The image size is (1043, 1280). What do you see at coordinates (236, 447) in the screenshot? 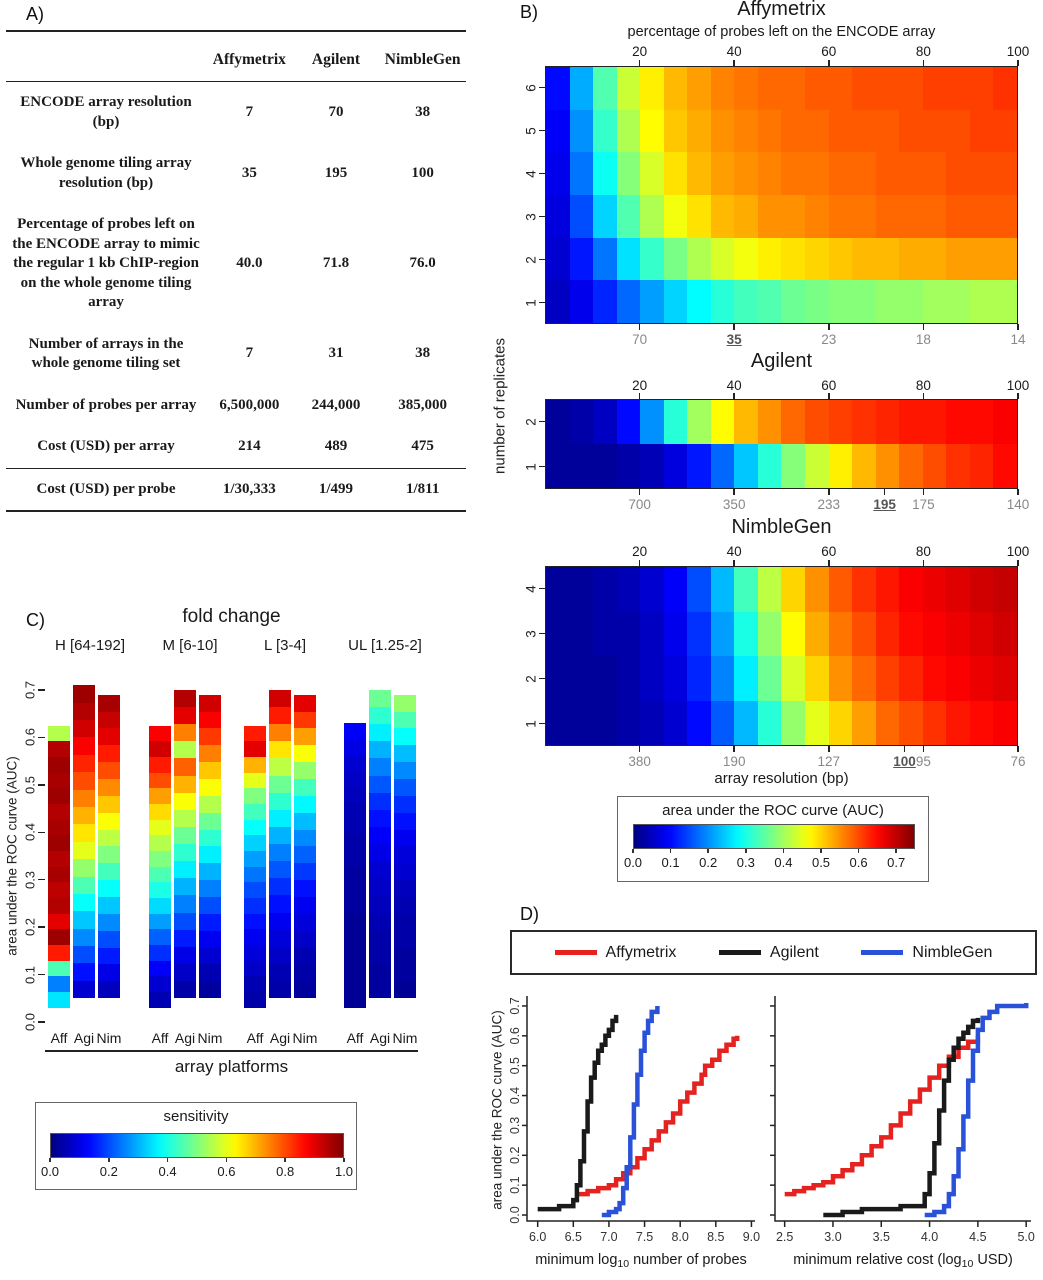
I see `table-row: Cost (USD) per array 214 489 475` at bounding box center [236, 447].